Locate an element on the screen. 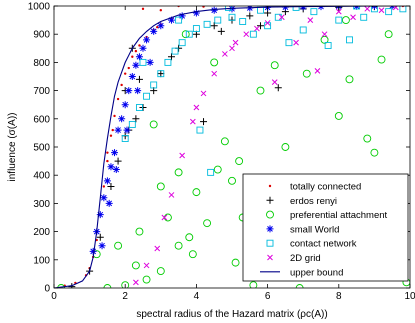 The width and height of the screenshot is (415, 323). legend-label: erdos renyi is located at coordinates (313, 201).